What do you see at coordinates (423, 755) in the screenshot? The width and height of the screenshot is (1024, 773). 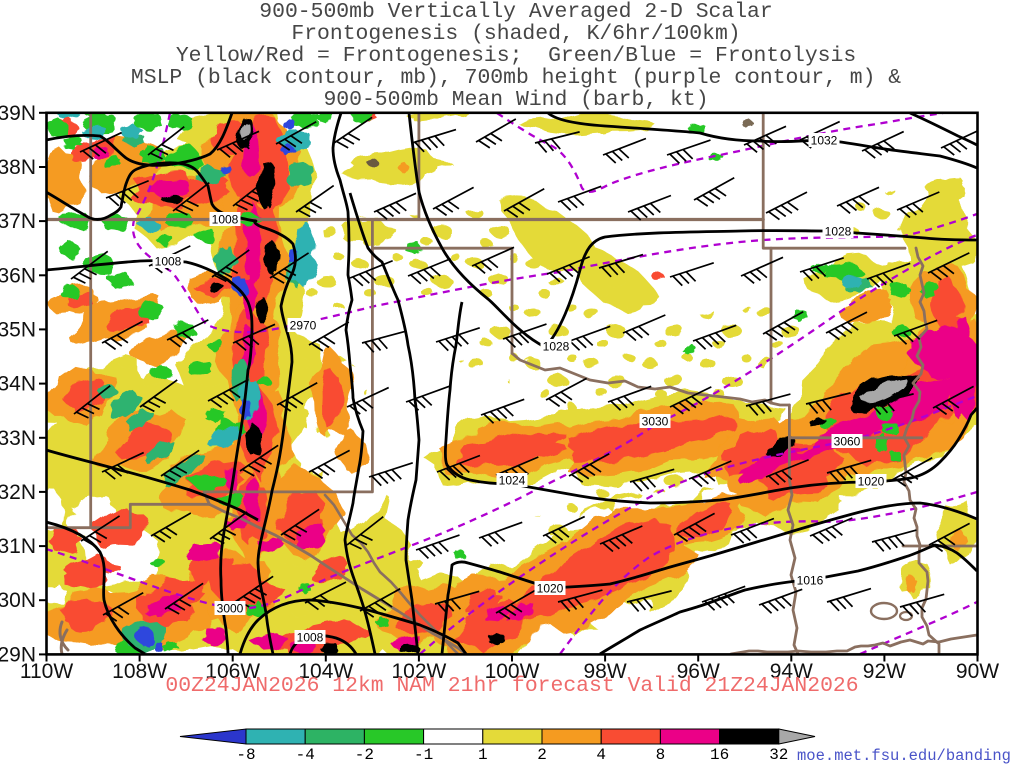 I see `svg-text: -1` at bounding box center [423, 755].